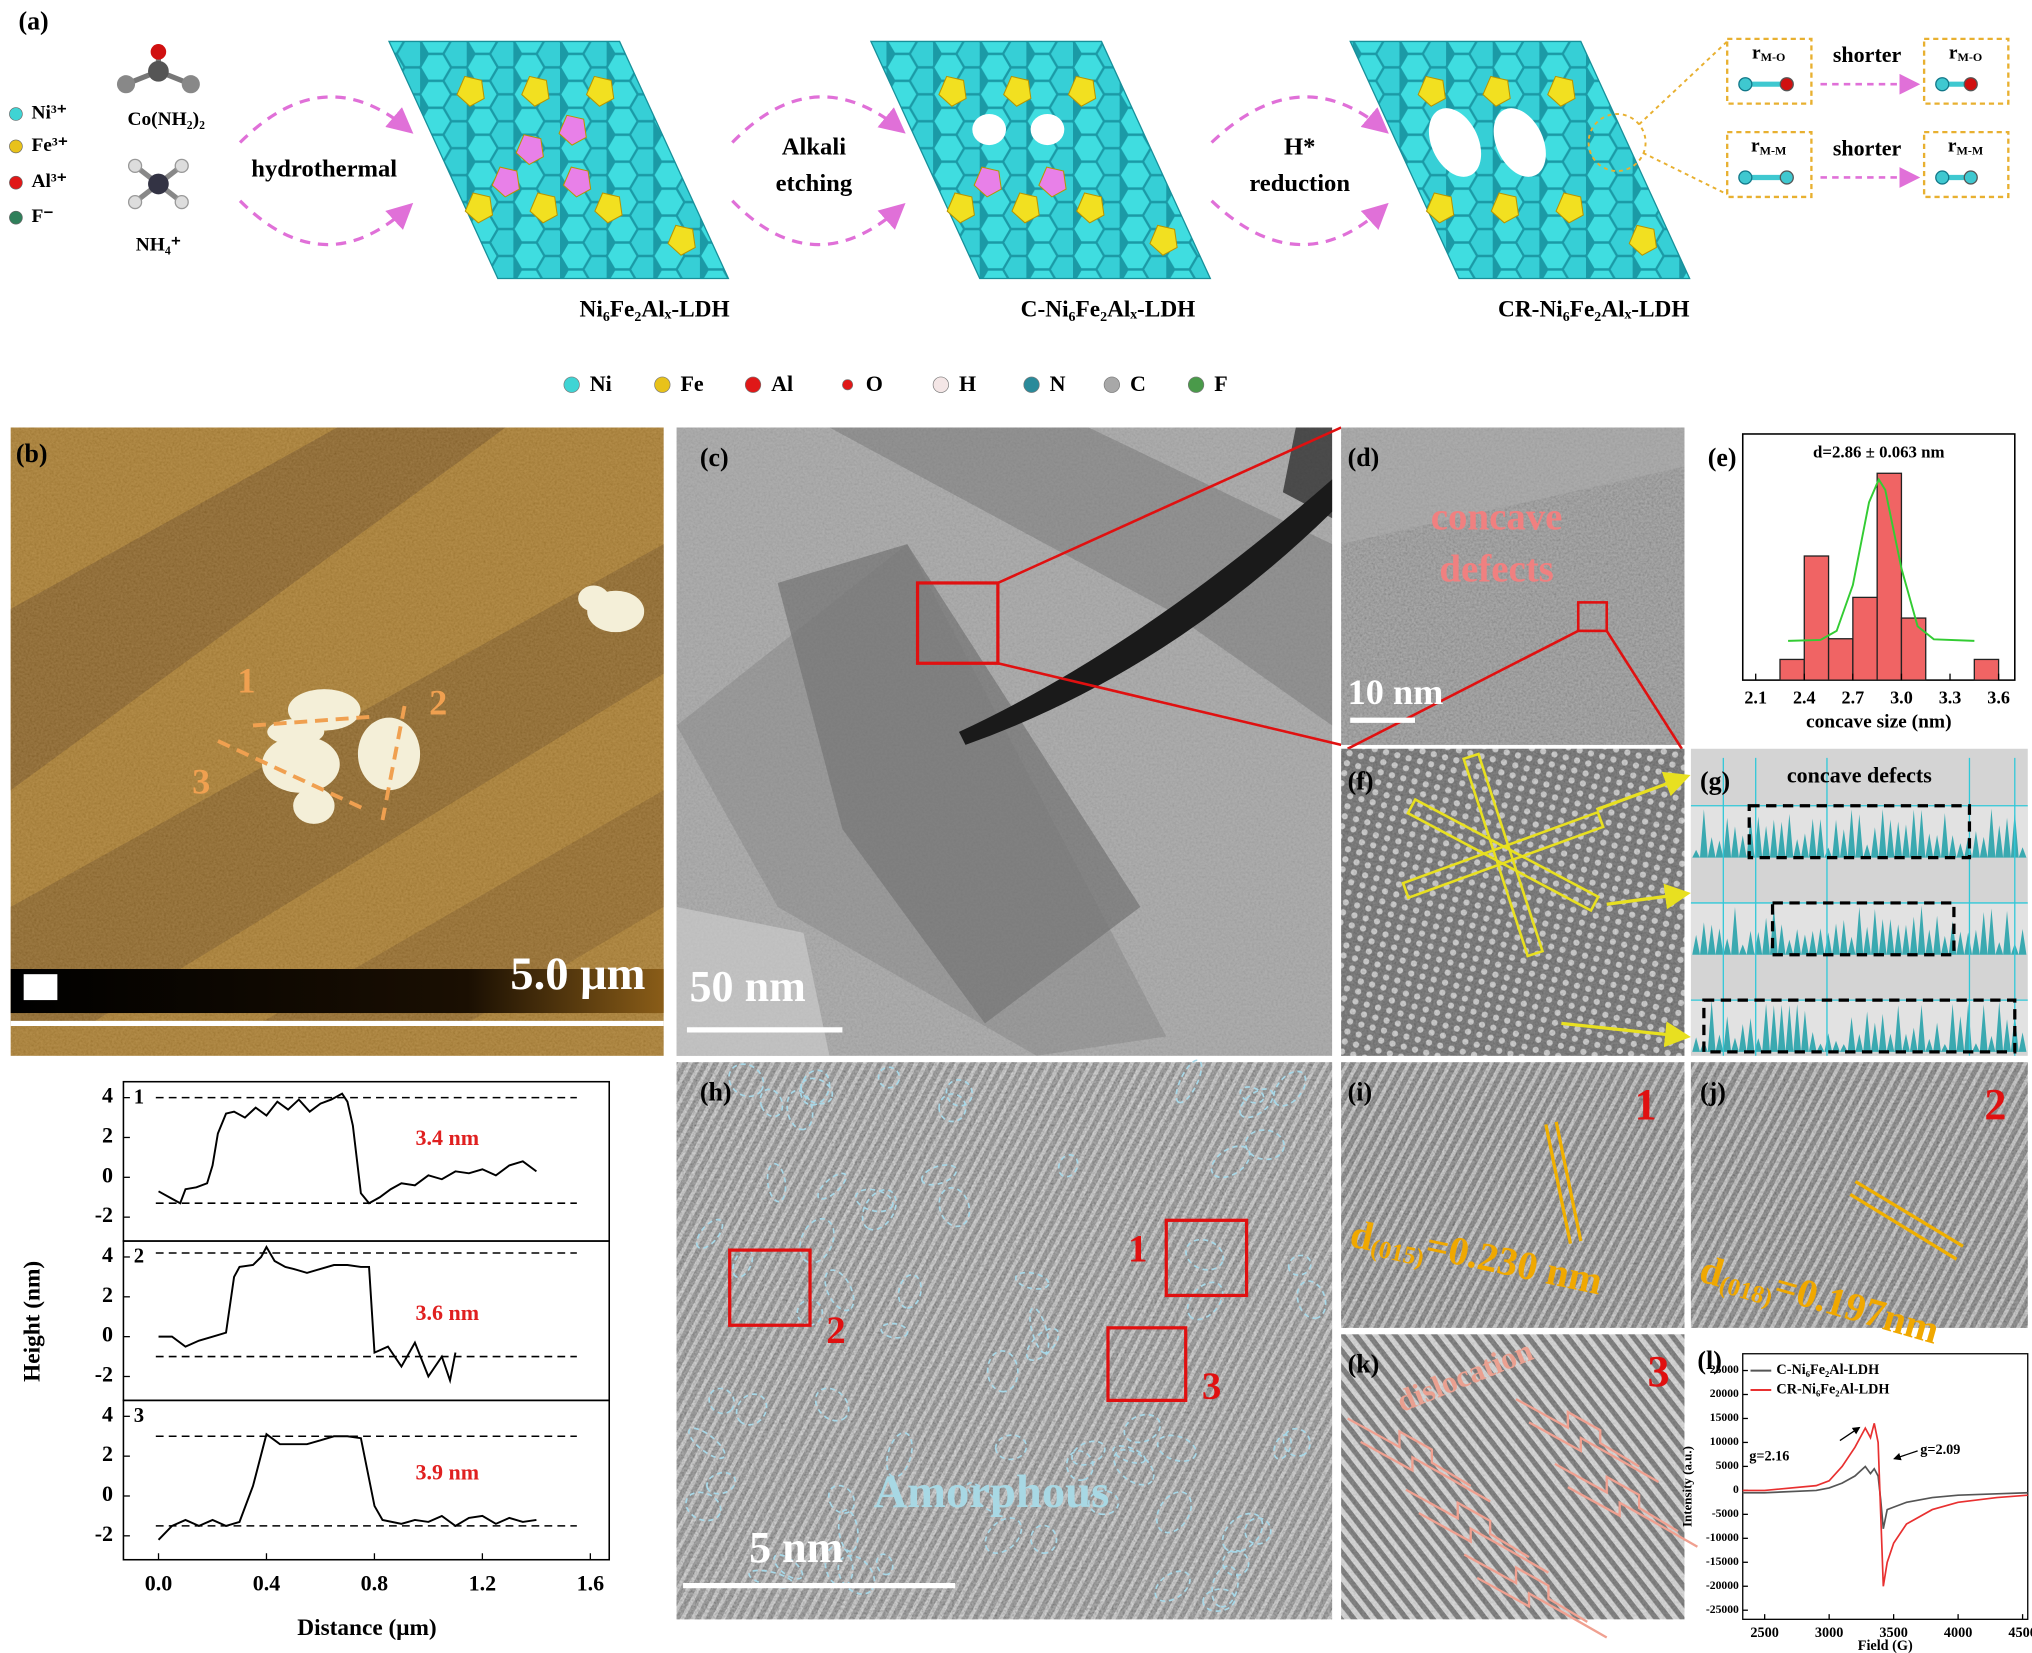  What do you see at coordinates (1108, 309) in the screenshot?
I see `product-label: C-Ni₆Fe₂Alₓ-LDH` at bounding box center [1108, 309].